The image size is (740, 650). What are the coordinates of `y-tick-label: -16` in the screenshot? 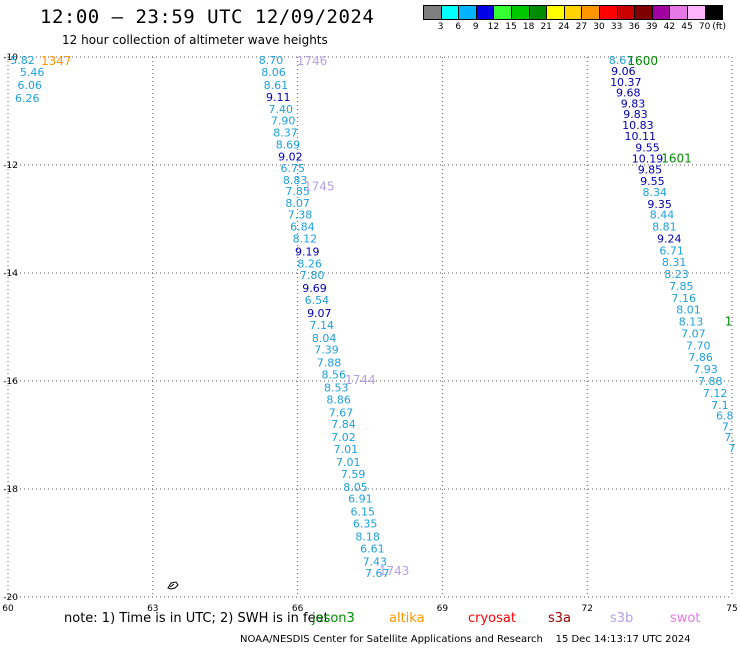 It's located at (10, 382).